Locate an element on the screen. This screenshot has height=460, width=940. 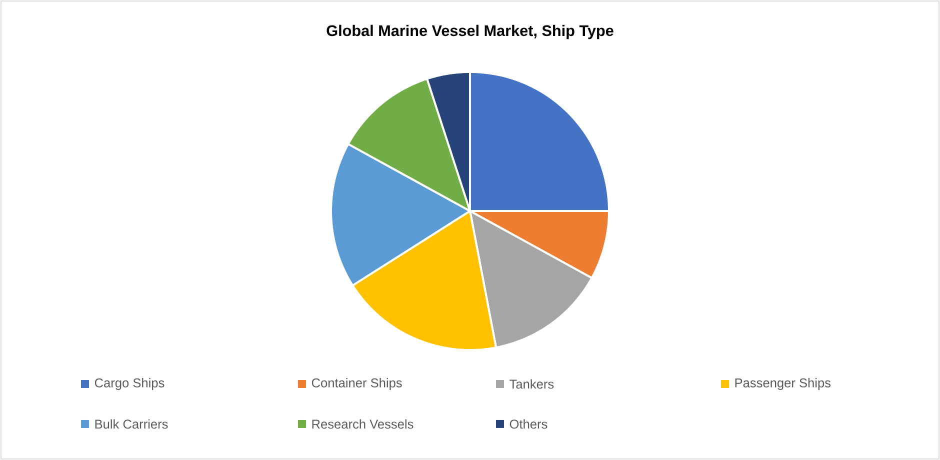
legend-label: Bulk Carriers is located at coordinates (131, 424).